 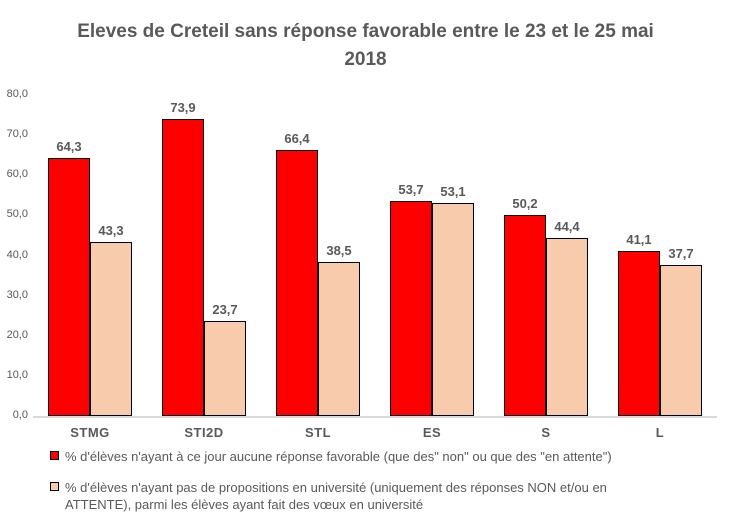 What do you see at coordinates (17, 254) in the screenshot?
I see `y-axis-tick-label: 40,0` at bounding box center [17, 254].